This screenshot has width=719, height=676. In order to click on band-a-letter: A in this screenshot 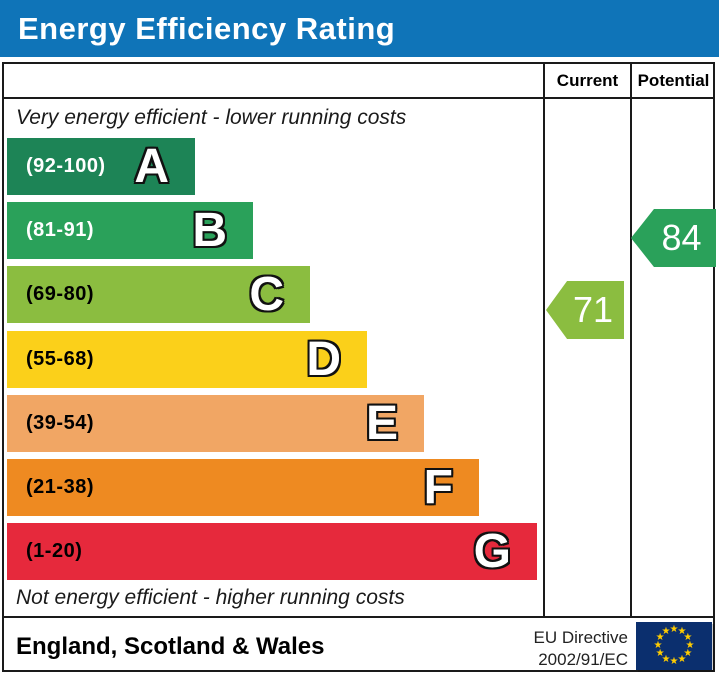, I will do `click(151, 166)`.